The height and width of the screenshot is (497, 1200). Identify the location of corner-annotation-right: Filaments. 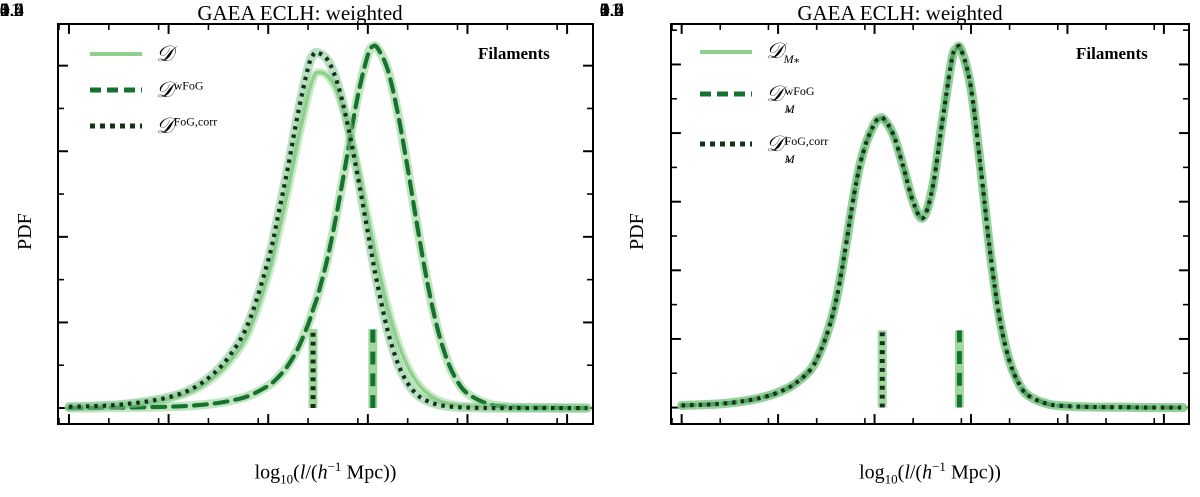
(1112, 53).